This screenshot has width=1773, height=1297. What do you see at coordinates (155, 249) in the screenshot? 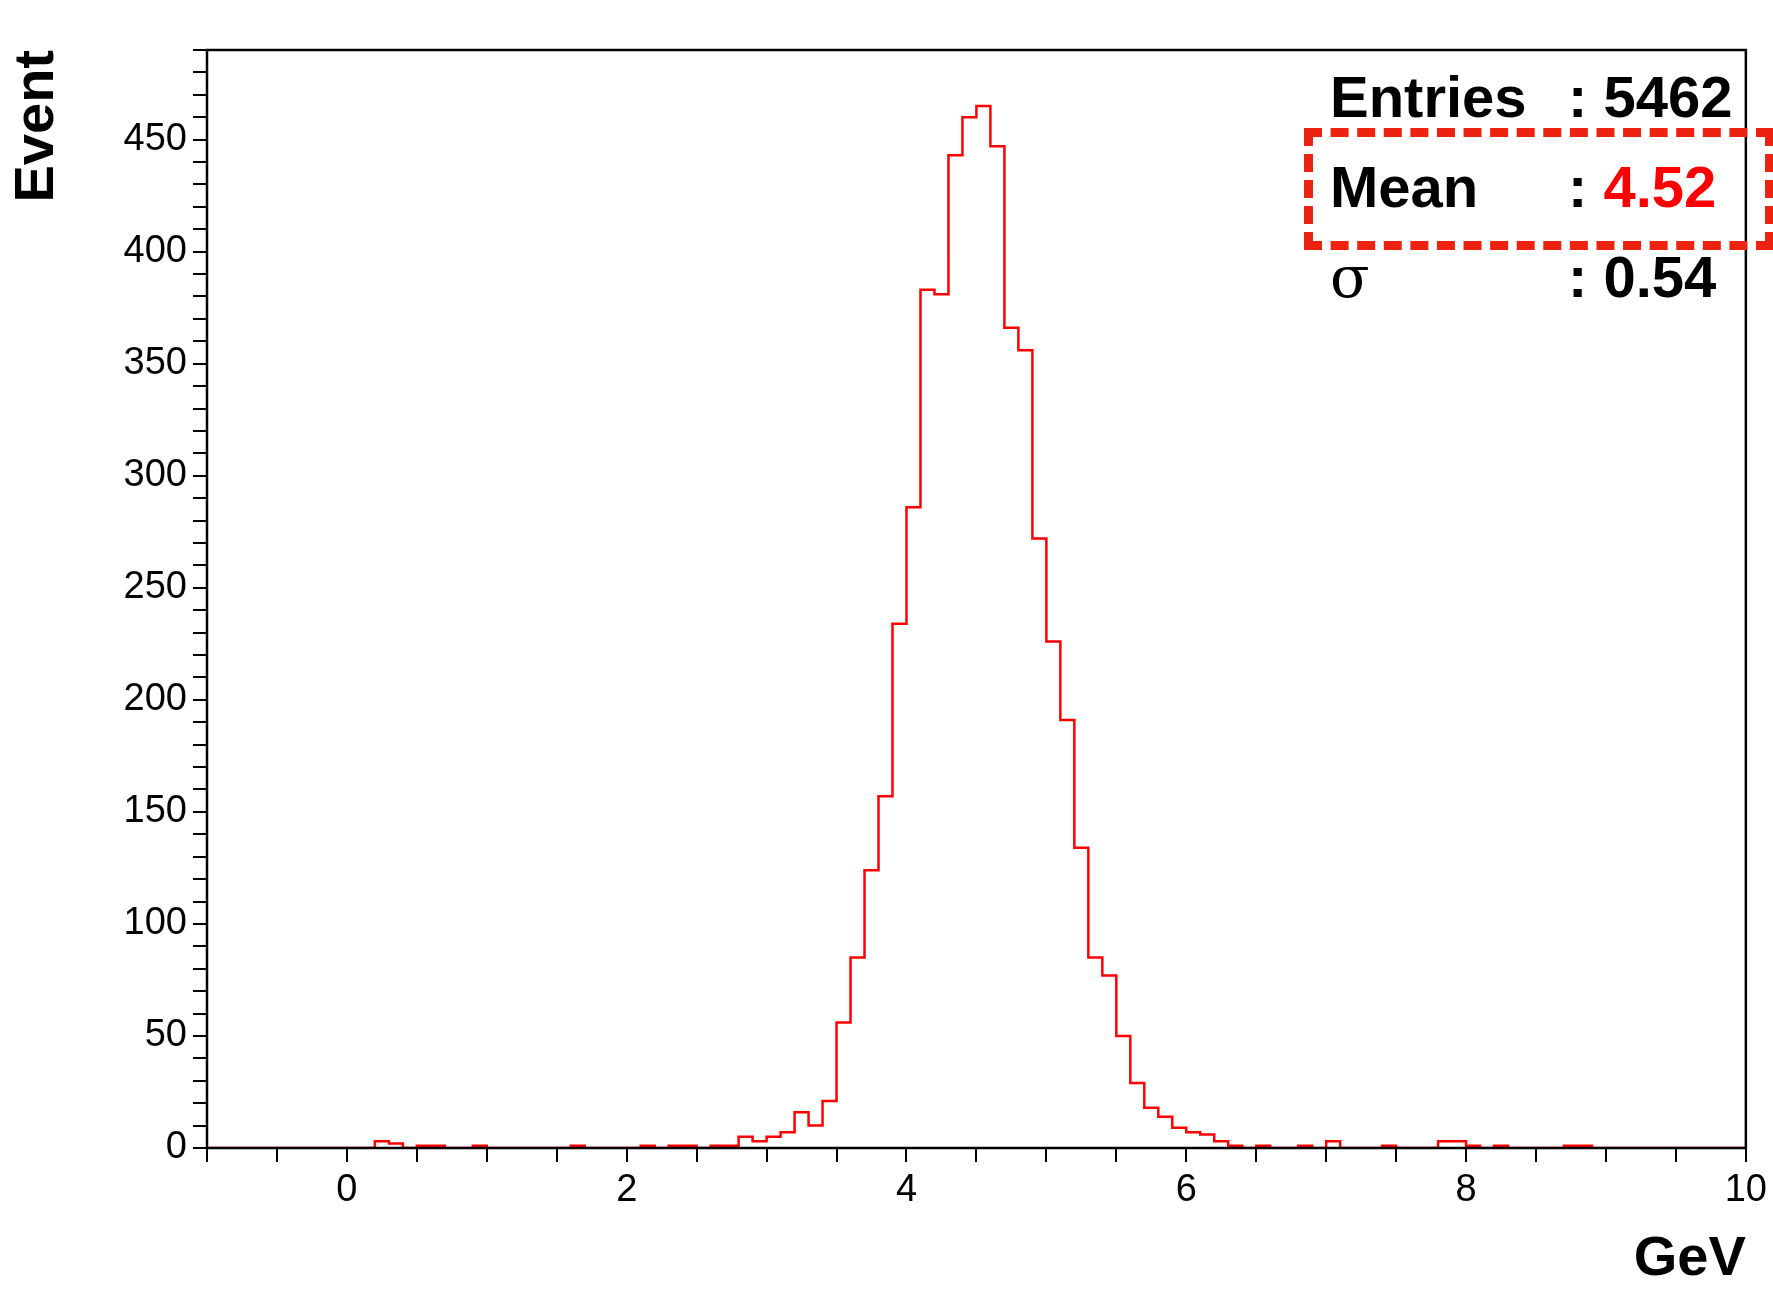
I see `y-tick-label: 400` at bounding box center [155, 249].